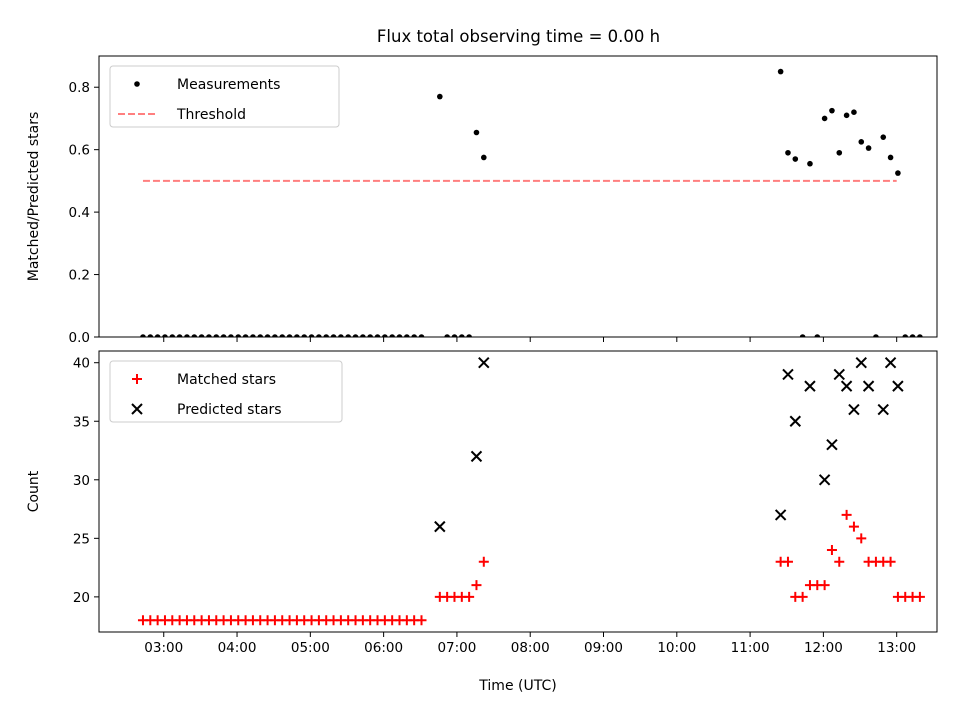 The image size is (960, 720). Describe the element at coordinates (81, 422) in the screenshot. I see `y-tick-label: 35` at that location.